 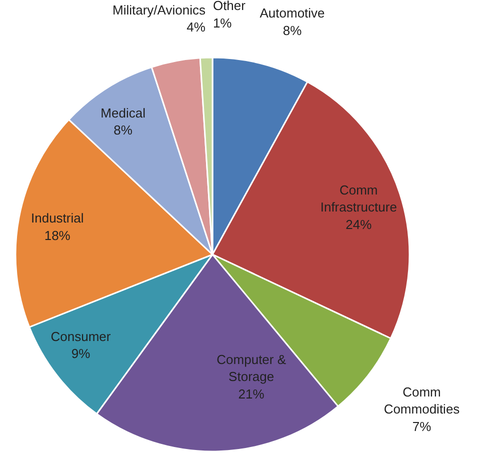 What do you see at coordinates (422, 426) in the screenshot?
I see `data-label: 7%` at bounding box center [422, 426].